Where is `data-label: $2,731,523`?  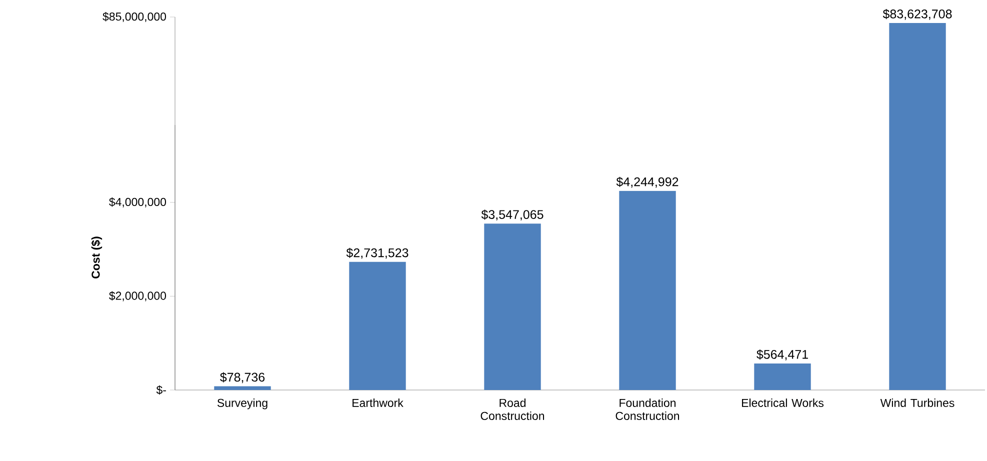 data-label: $2,731,523 is located at coordinates (377, 253).